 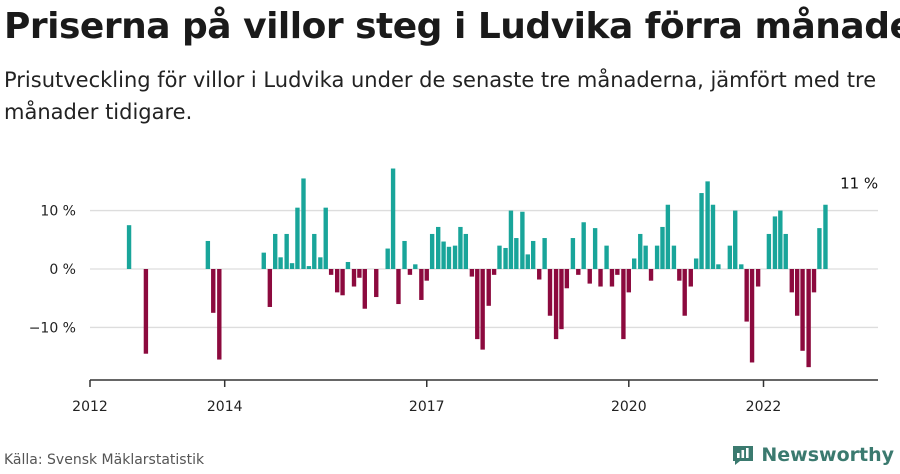 I want to click on y-tick-label: 10 %, so click(x=58, y=212).